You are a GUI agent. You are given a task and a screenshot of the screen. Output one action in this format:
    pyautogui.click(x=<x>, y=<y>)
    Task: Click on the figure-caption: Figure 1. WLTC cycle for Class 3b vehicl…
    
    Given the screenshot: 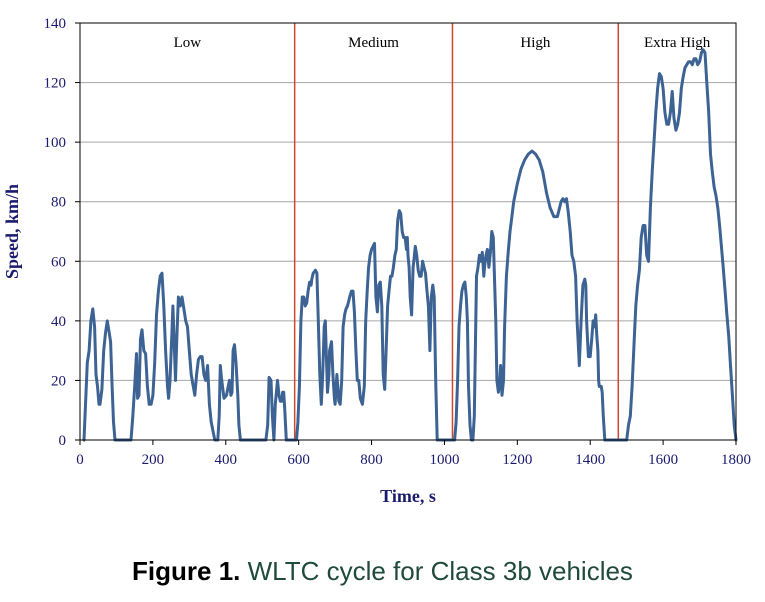 What is the action you would take?
    pyautogui.click(x=382, y=571)
    